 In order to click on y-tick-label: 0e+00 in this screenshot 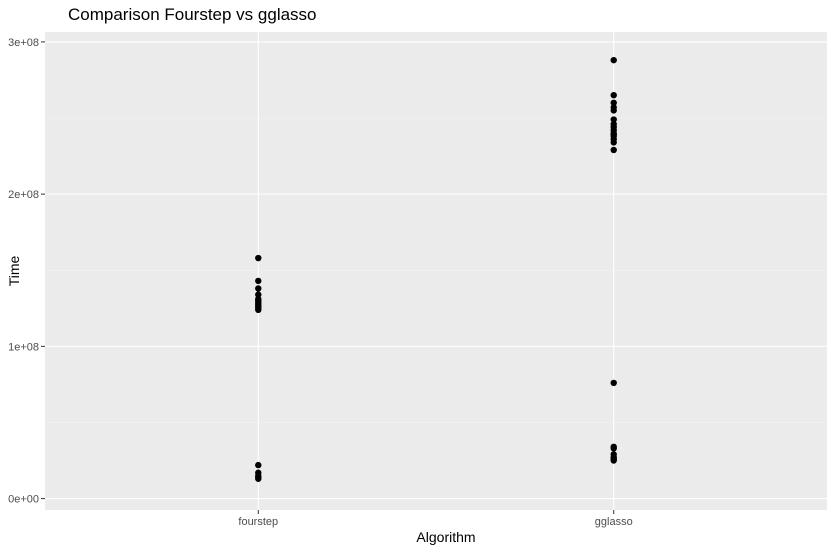, I will do `click(23, 500)`.